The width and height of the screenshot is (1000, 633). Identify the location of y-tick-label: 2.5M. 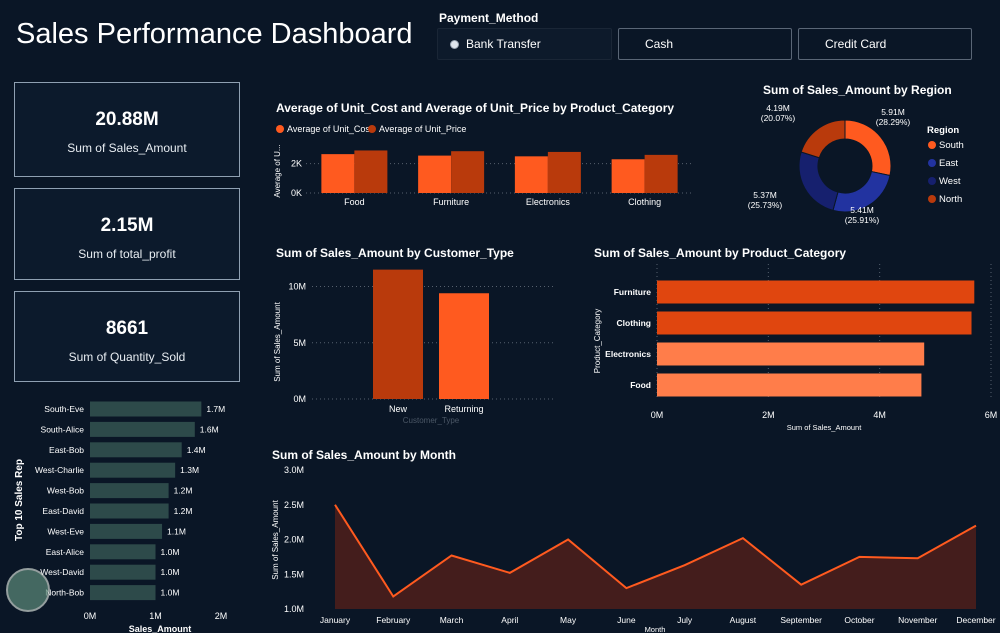
(294, 505).